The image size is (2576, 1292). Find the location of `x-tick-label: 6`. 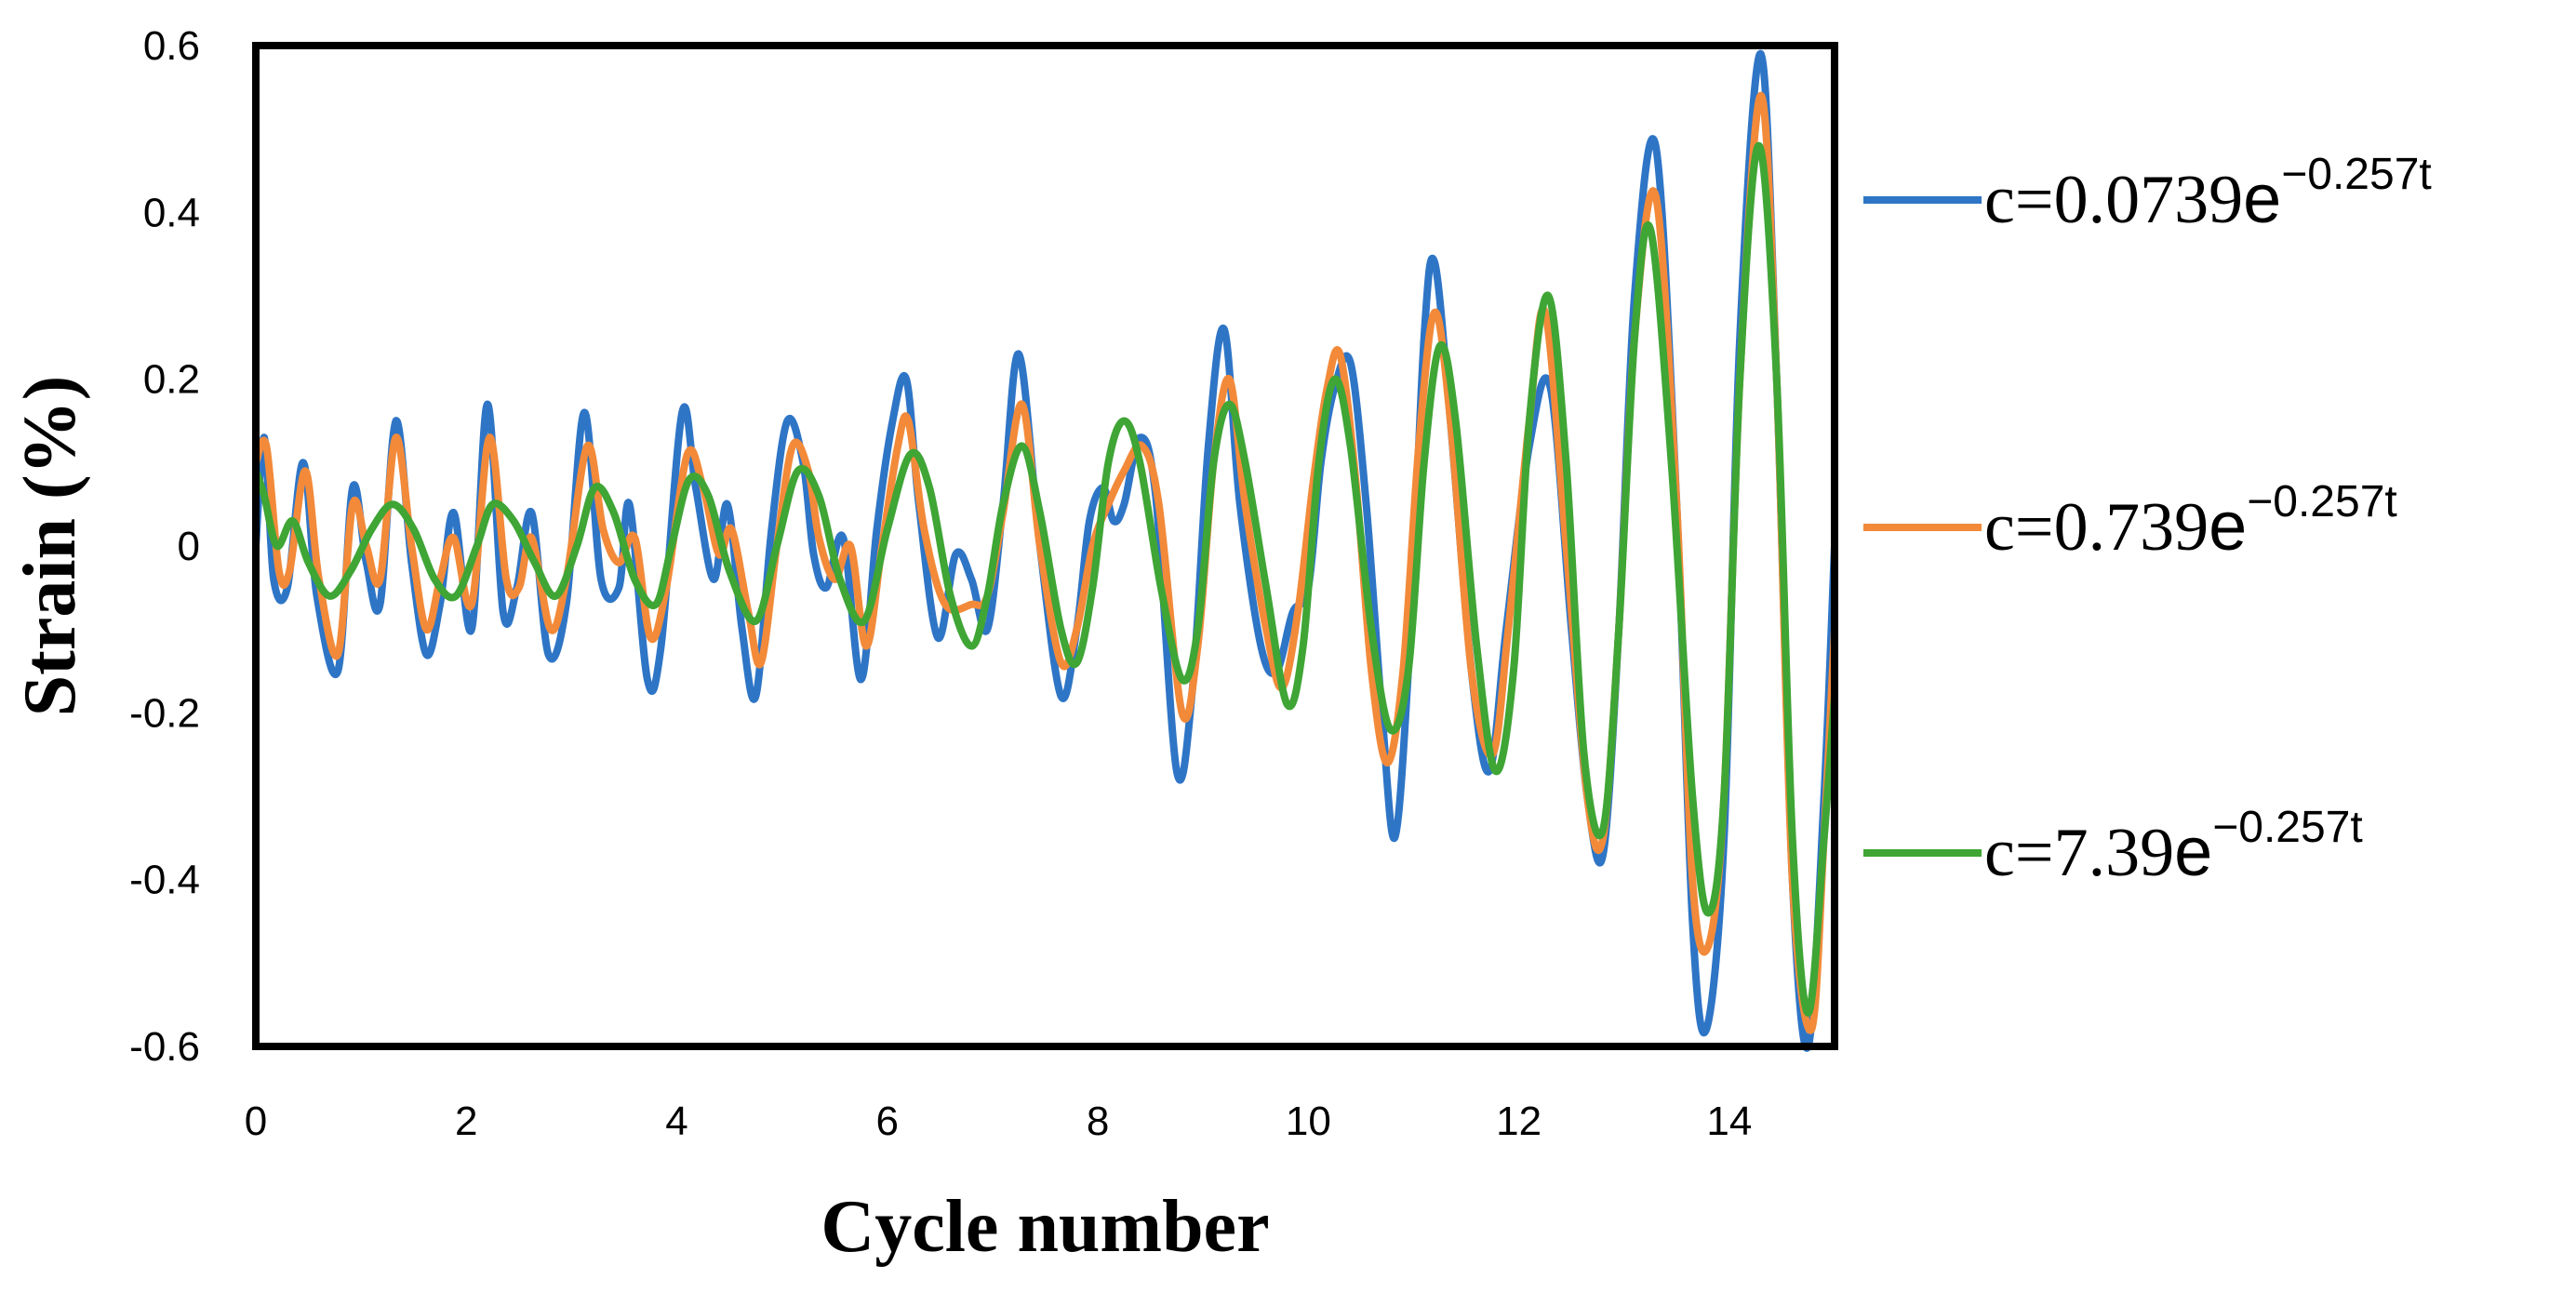

x-tick-label: 6 is located at coordinates (887, 1121).